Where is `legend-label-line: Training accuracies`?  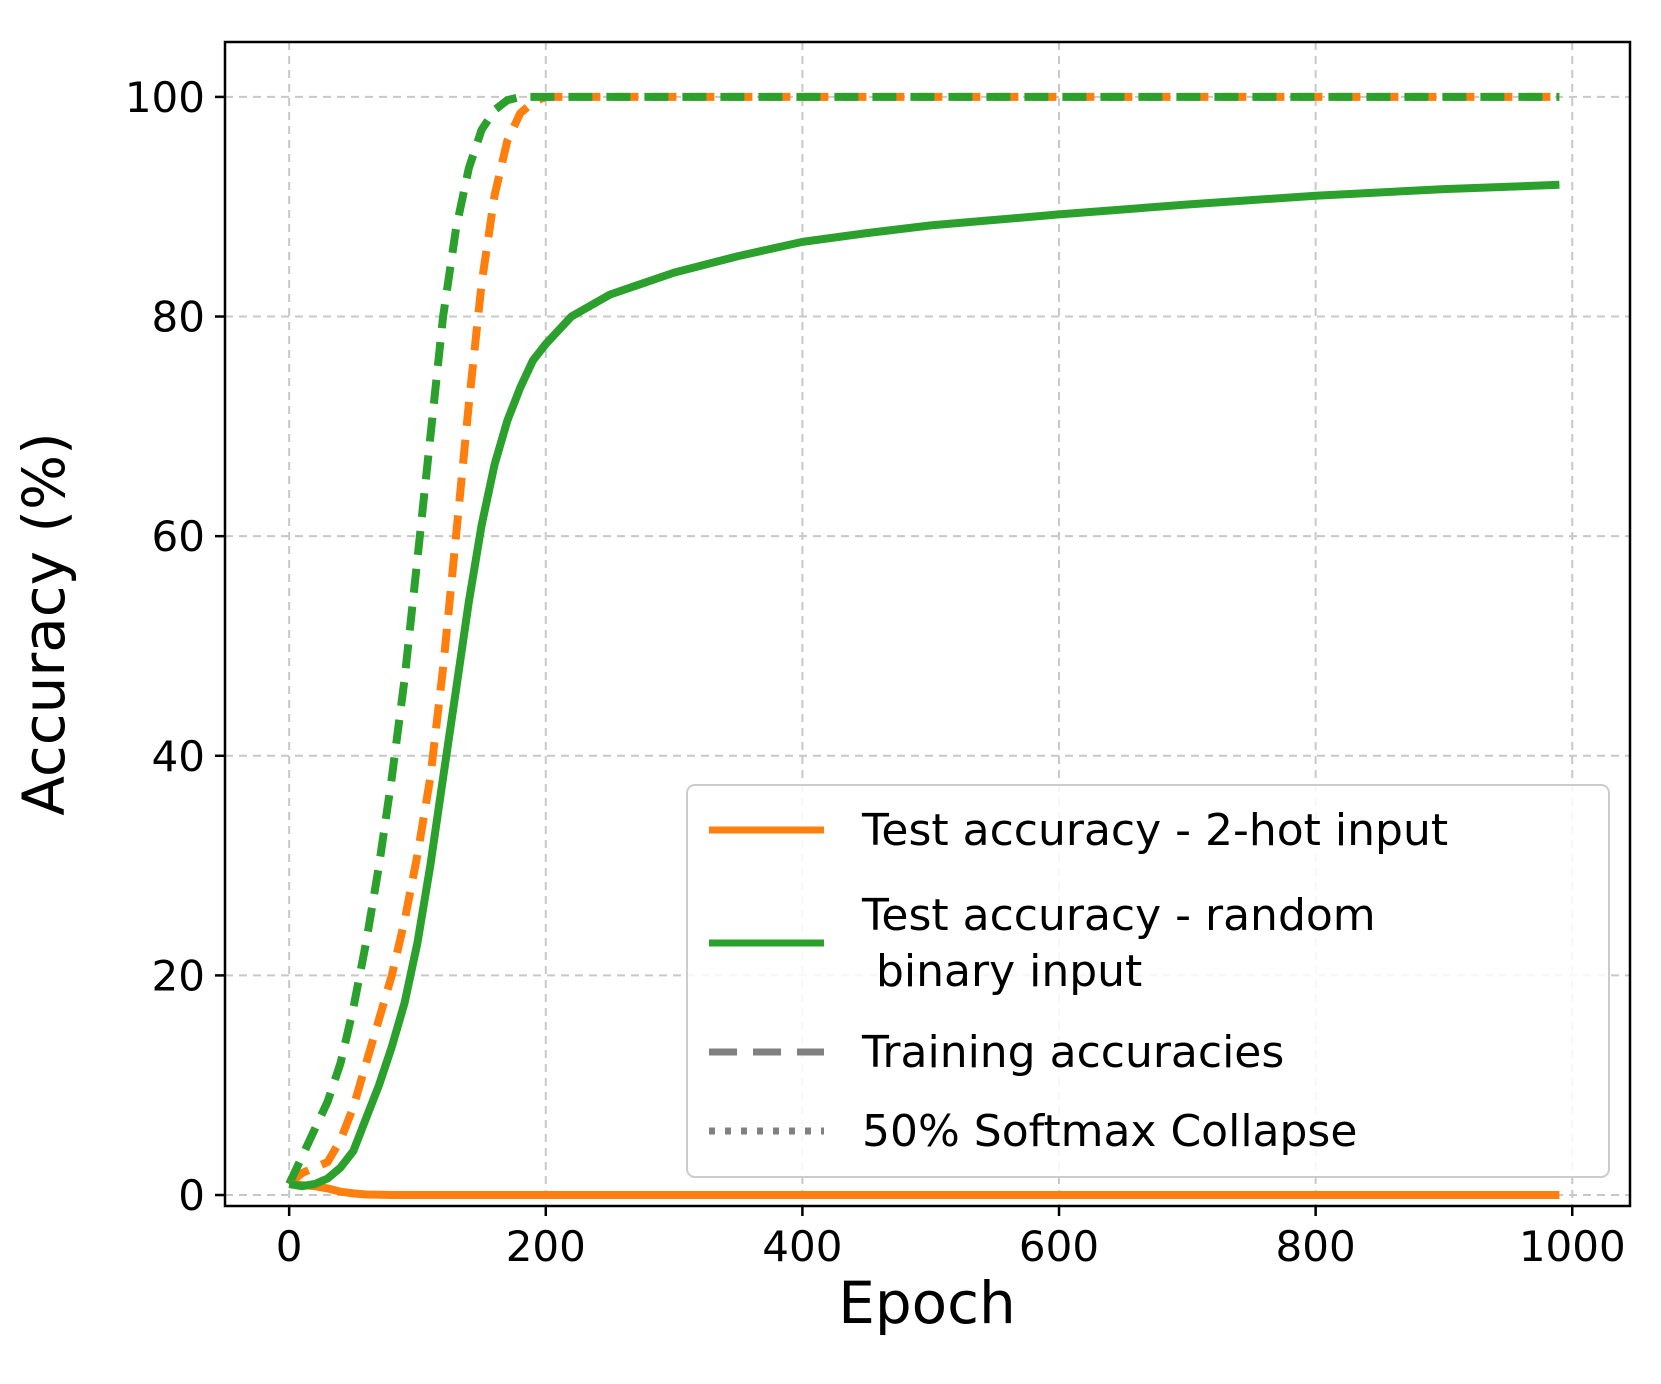
legend-label-line: Training accuracies is located at coordinates (1072, 1052).